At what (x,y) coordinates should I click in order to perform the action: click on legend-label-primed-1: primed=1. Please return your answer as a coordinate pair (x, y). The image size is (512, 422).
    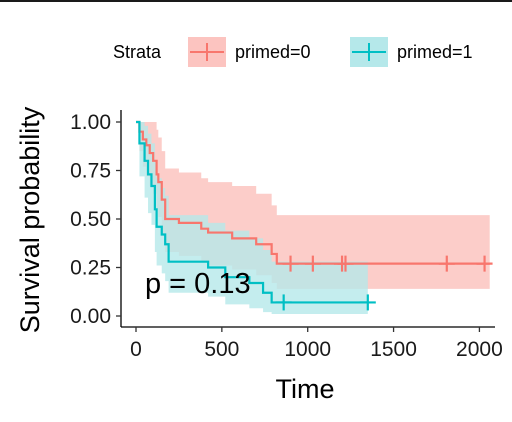
    Looking at the image, I should click on (435, 52).